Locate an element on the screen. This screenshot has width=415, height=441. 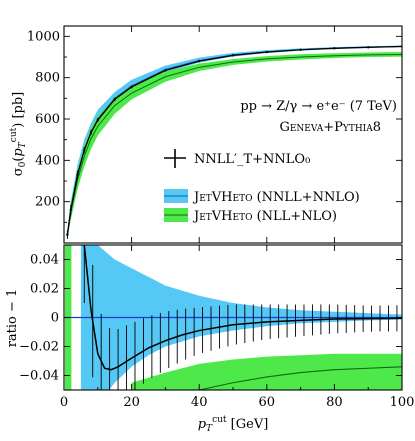
bottom-ylabel: ratio − 1 is located at coordinates (12, 318).